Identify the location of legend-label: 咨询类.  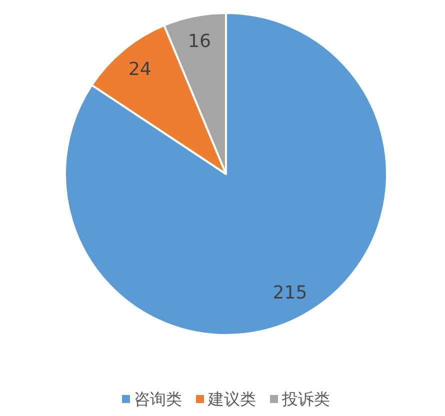
(158, 399).